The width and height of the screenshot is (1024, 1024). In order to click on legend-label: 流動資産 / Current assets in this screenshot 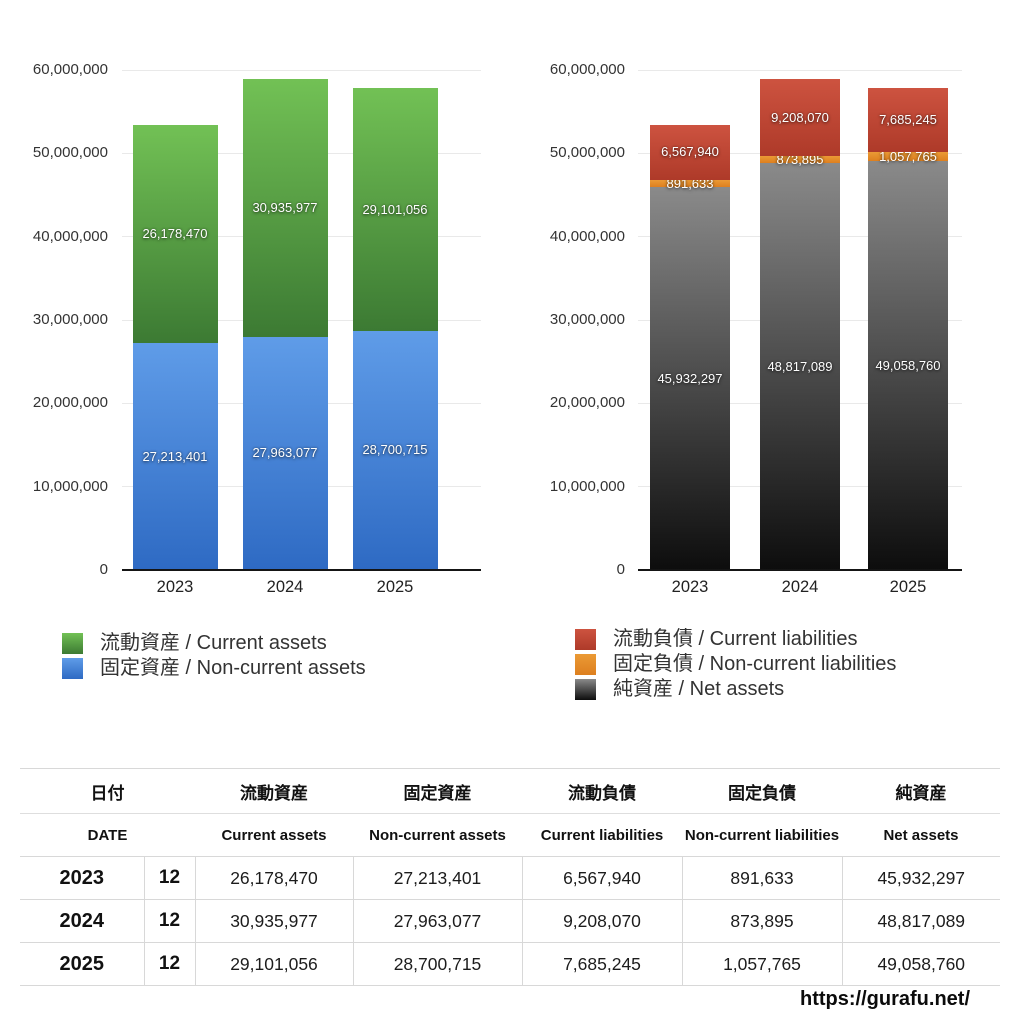, I will do `click(213, 643)`.